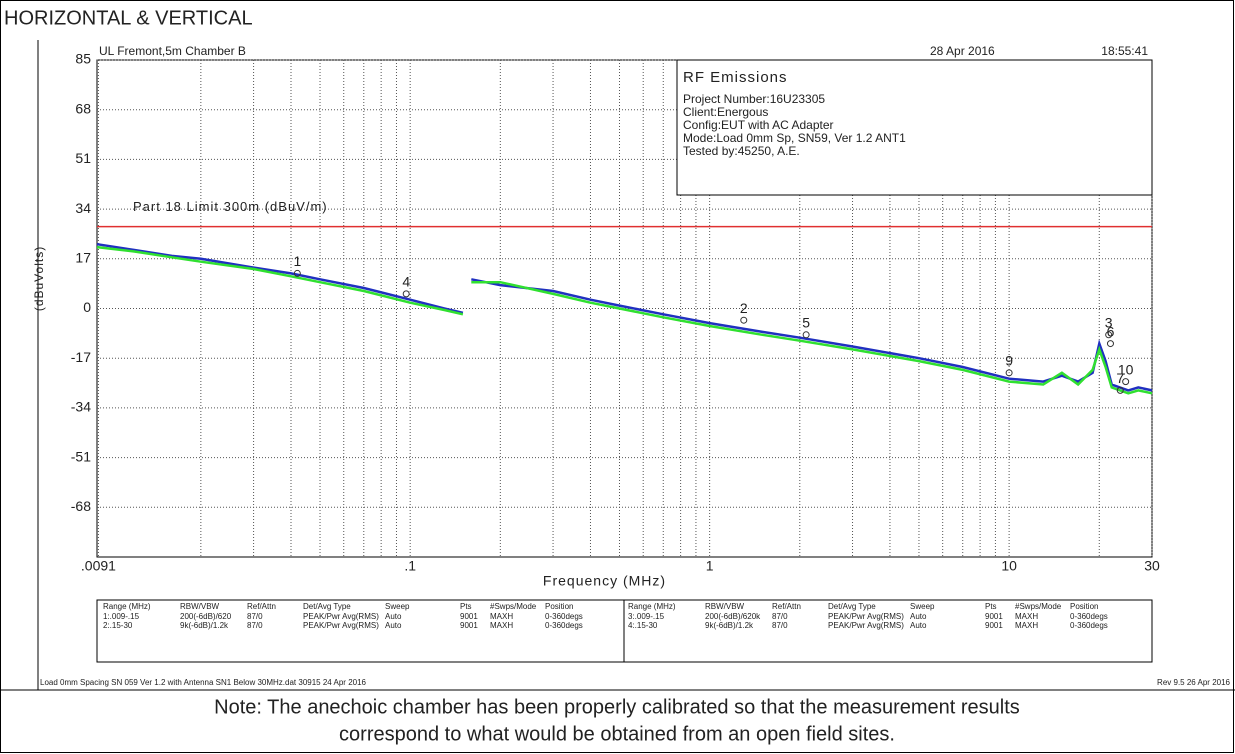 The width and height of the screenshot is (1235, 754). I want to click on x-tick-label: .1, so click(410, 566).